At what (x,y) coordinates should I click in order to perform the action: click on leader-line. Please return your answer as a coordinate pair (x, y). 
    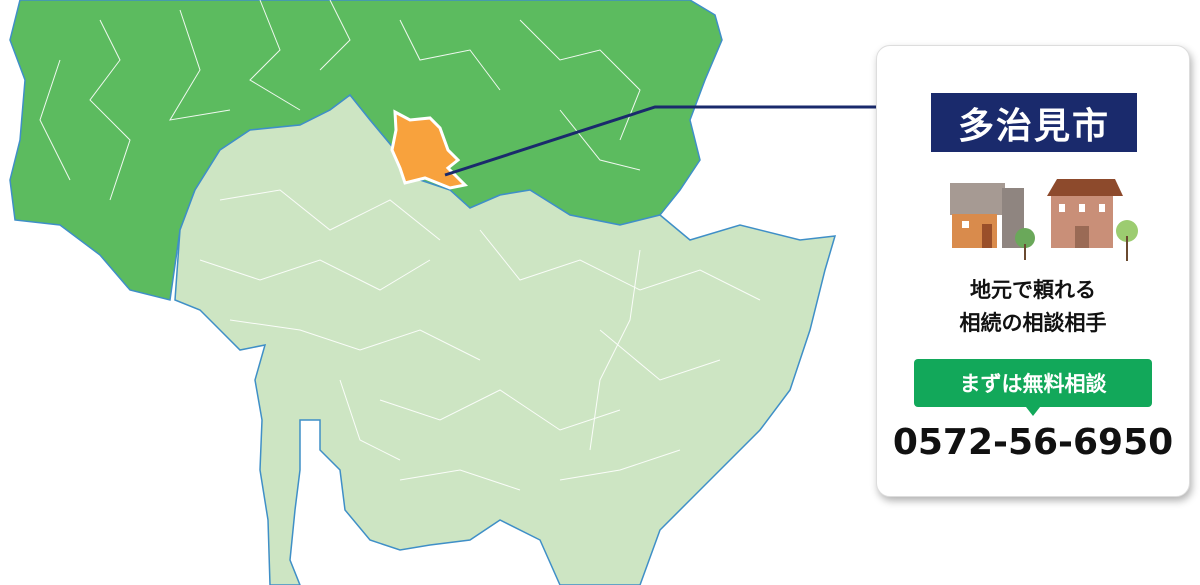
    Looking at the image, I should click on (687, 141).